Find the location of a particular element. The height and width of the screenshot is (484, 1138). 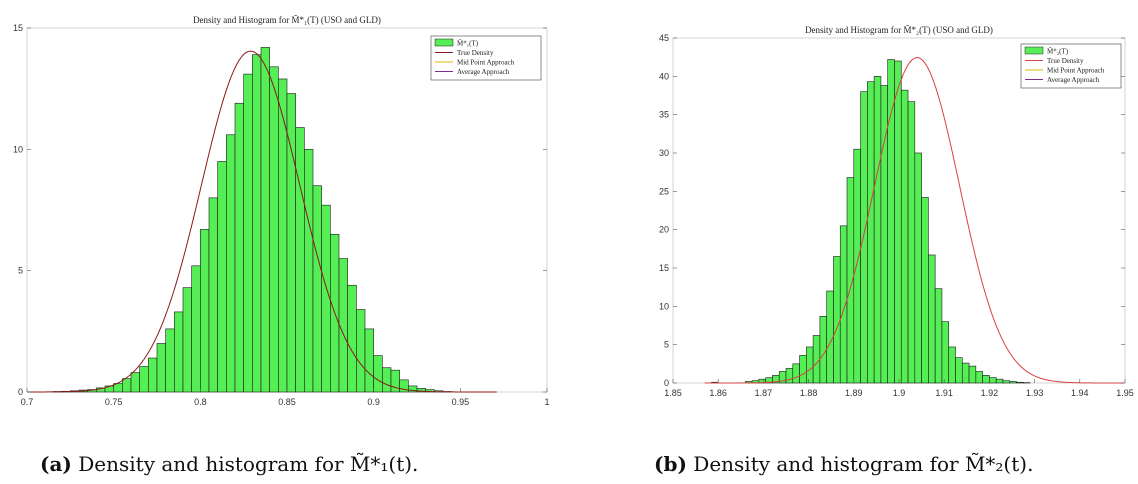

chart-b-ytick-label: 0 is located at coordinates (666, 383).